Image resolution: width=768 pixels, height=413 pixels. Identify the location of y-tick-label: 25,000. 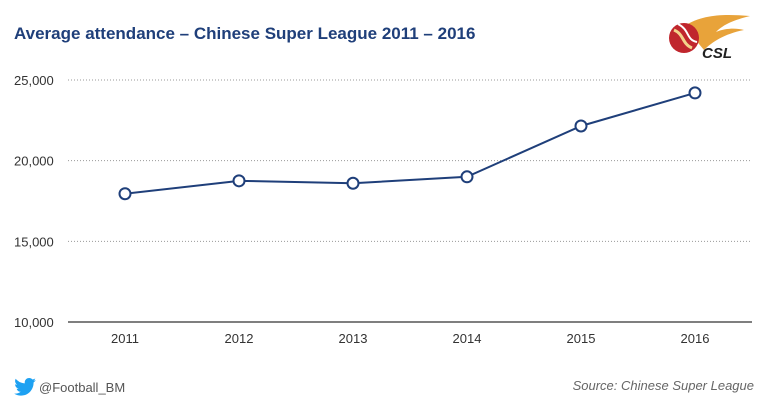
(34, 80).